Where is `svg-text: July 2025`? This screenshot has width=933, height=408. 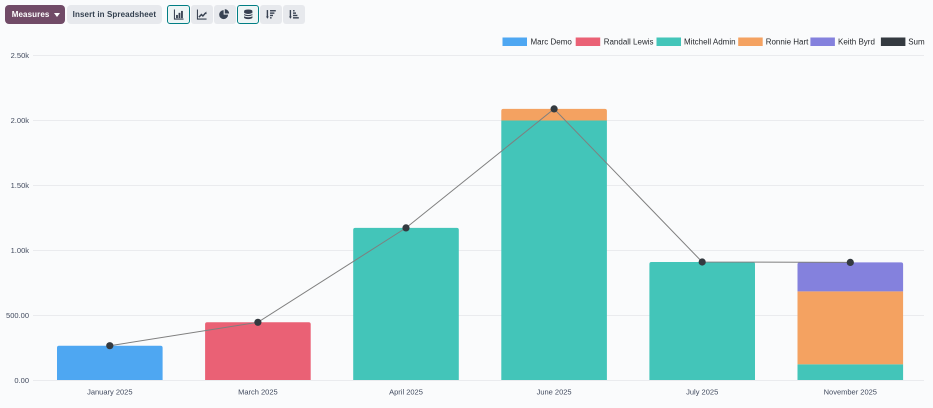 svg-text: July 2025 is located at coordinates (702, 391).